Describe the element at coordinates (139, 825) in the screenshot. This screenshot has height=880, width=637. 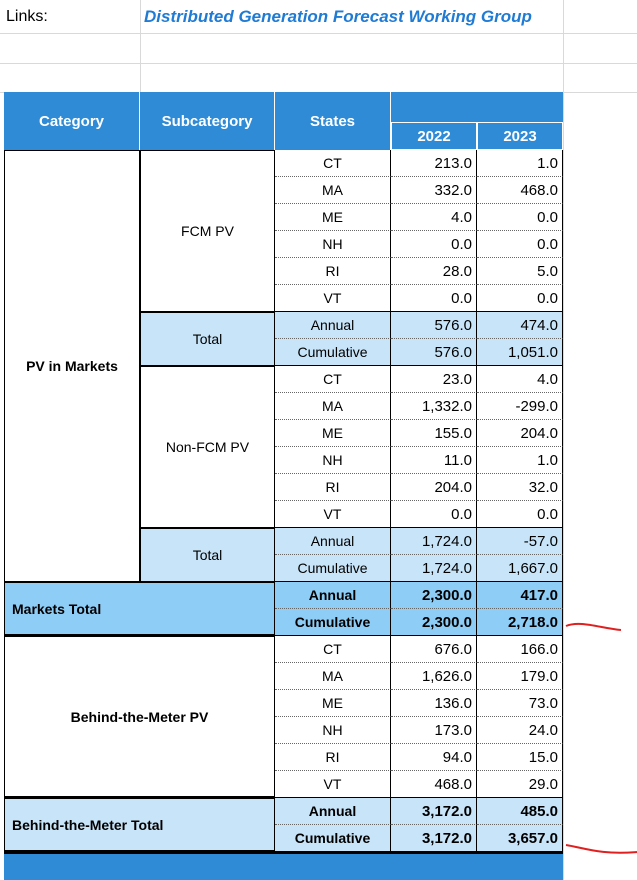
I see `category: Behind-the-Meter Total` at that location.